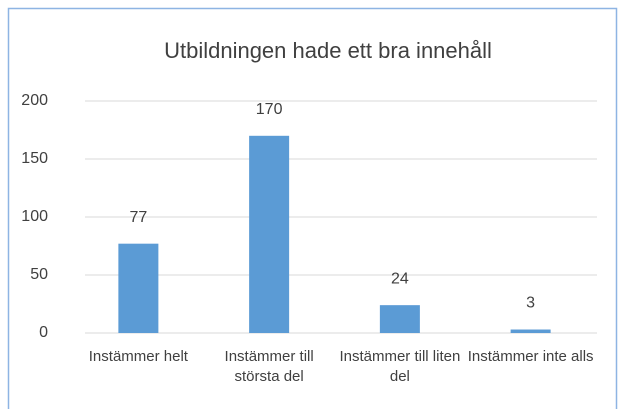 This screenshot has width=619, height=409. I want to click on x-tick-label: Instämmer till liten del, so click(400, 366).